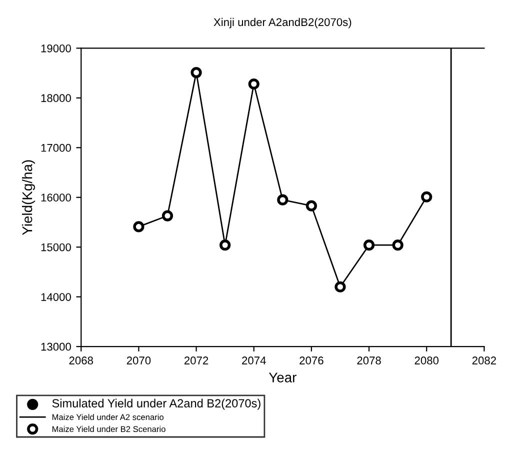  What do you see at coordinates (283, 23) in the screenshot?
I see `chart-title: Xinji under A2andB2(2070s)` at bounding box center [283, 23].